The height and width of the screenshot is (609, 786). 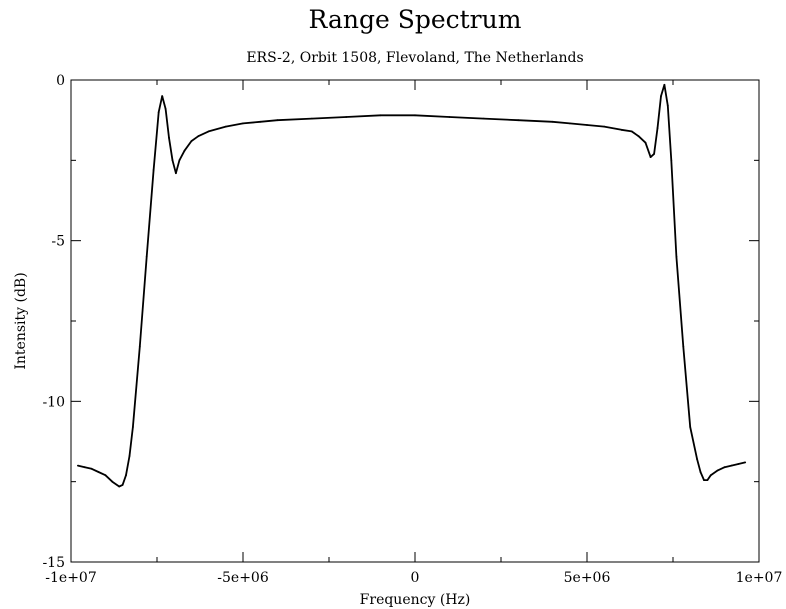 What do you see at coordinates (415, 19) in the screenshot?
I see `chart-title: Range Spectrum` at bounding box center [415, 19].